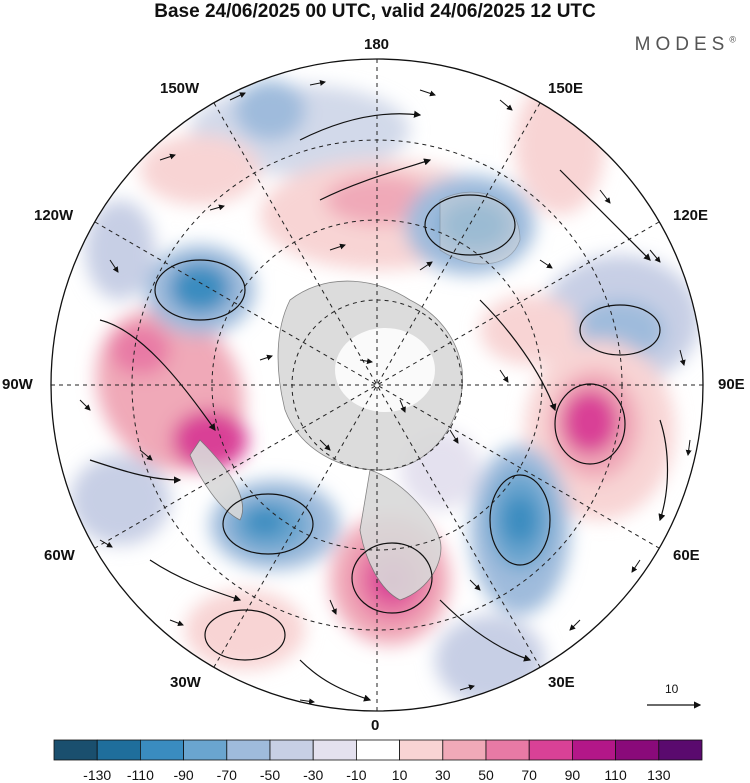 The width and height of the screenshot is (750, 783). I want to click on colorbar-tick-label: -30, so click(313, 775).